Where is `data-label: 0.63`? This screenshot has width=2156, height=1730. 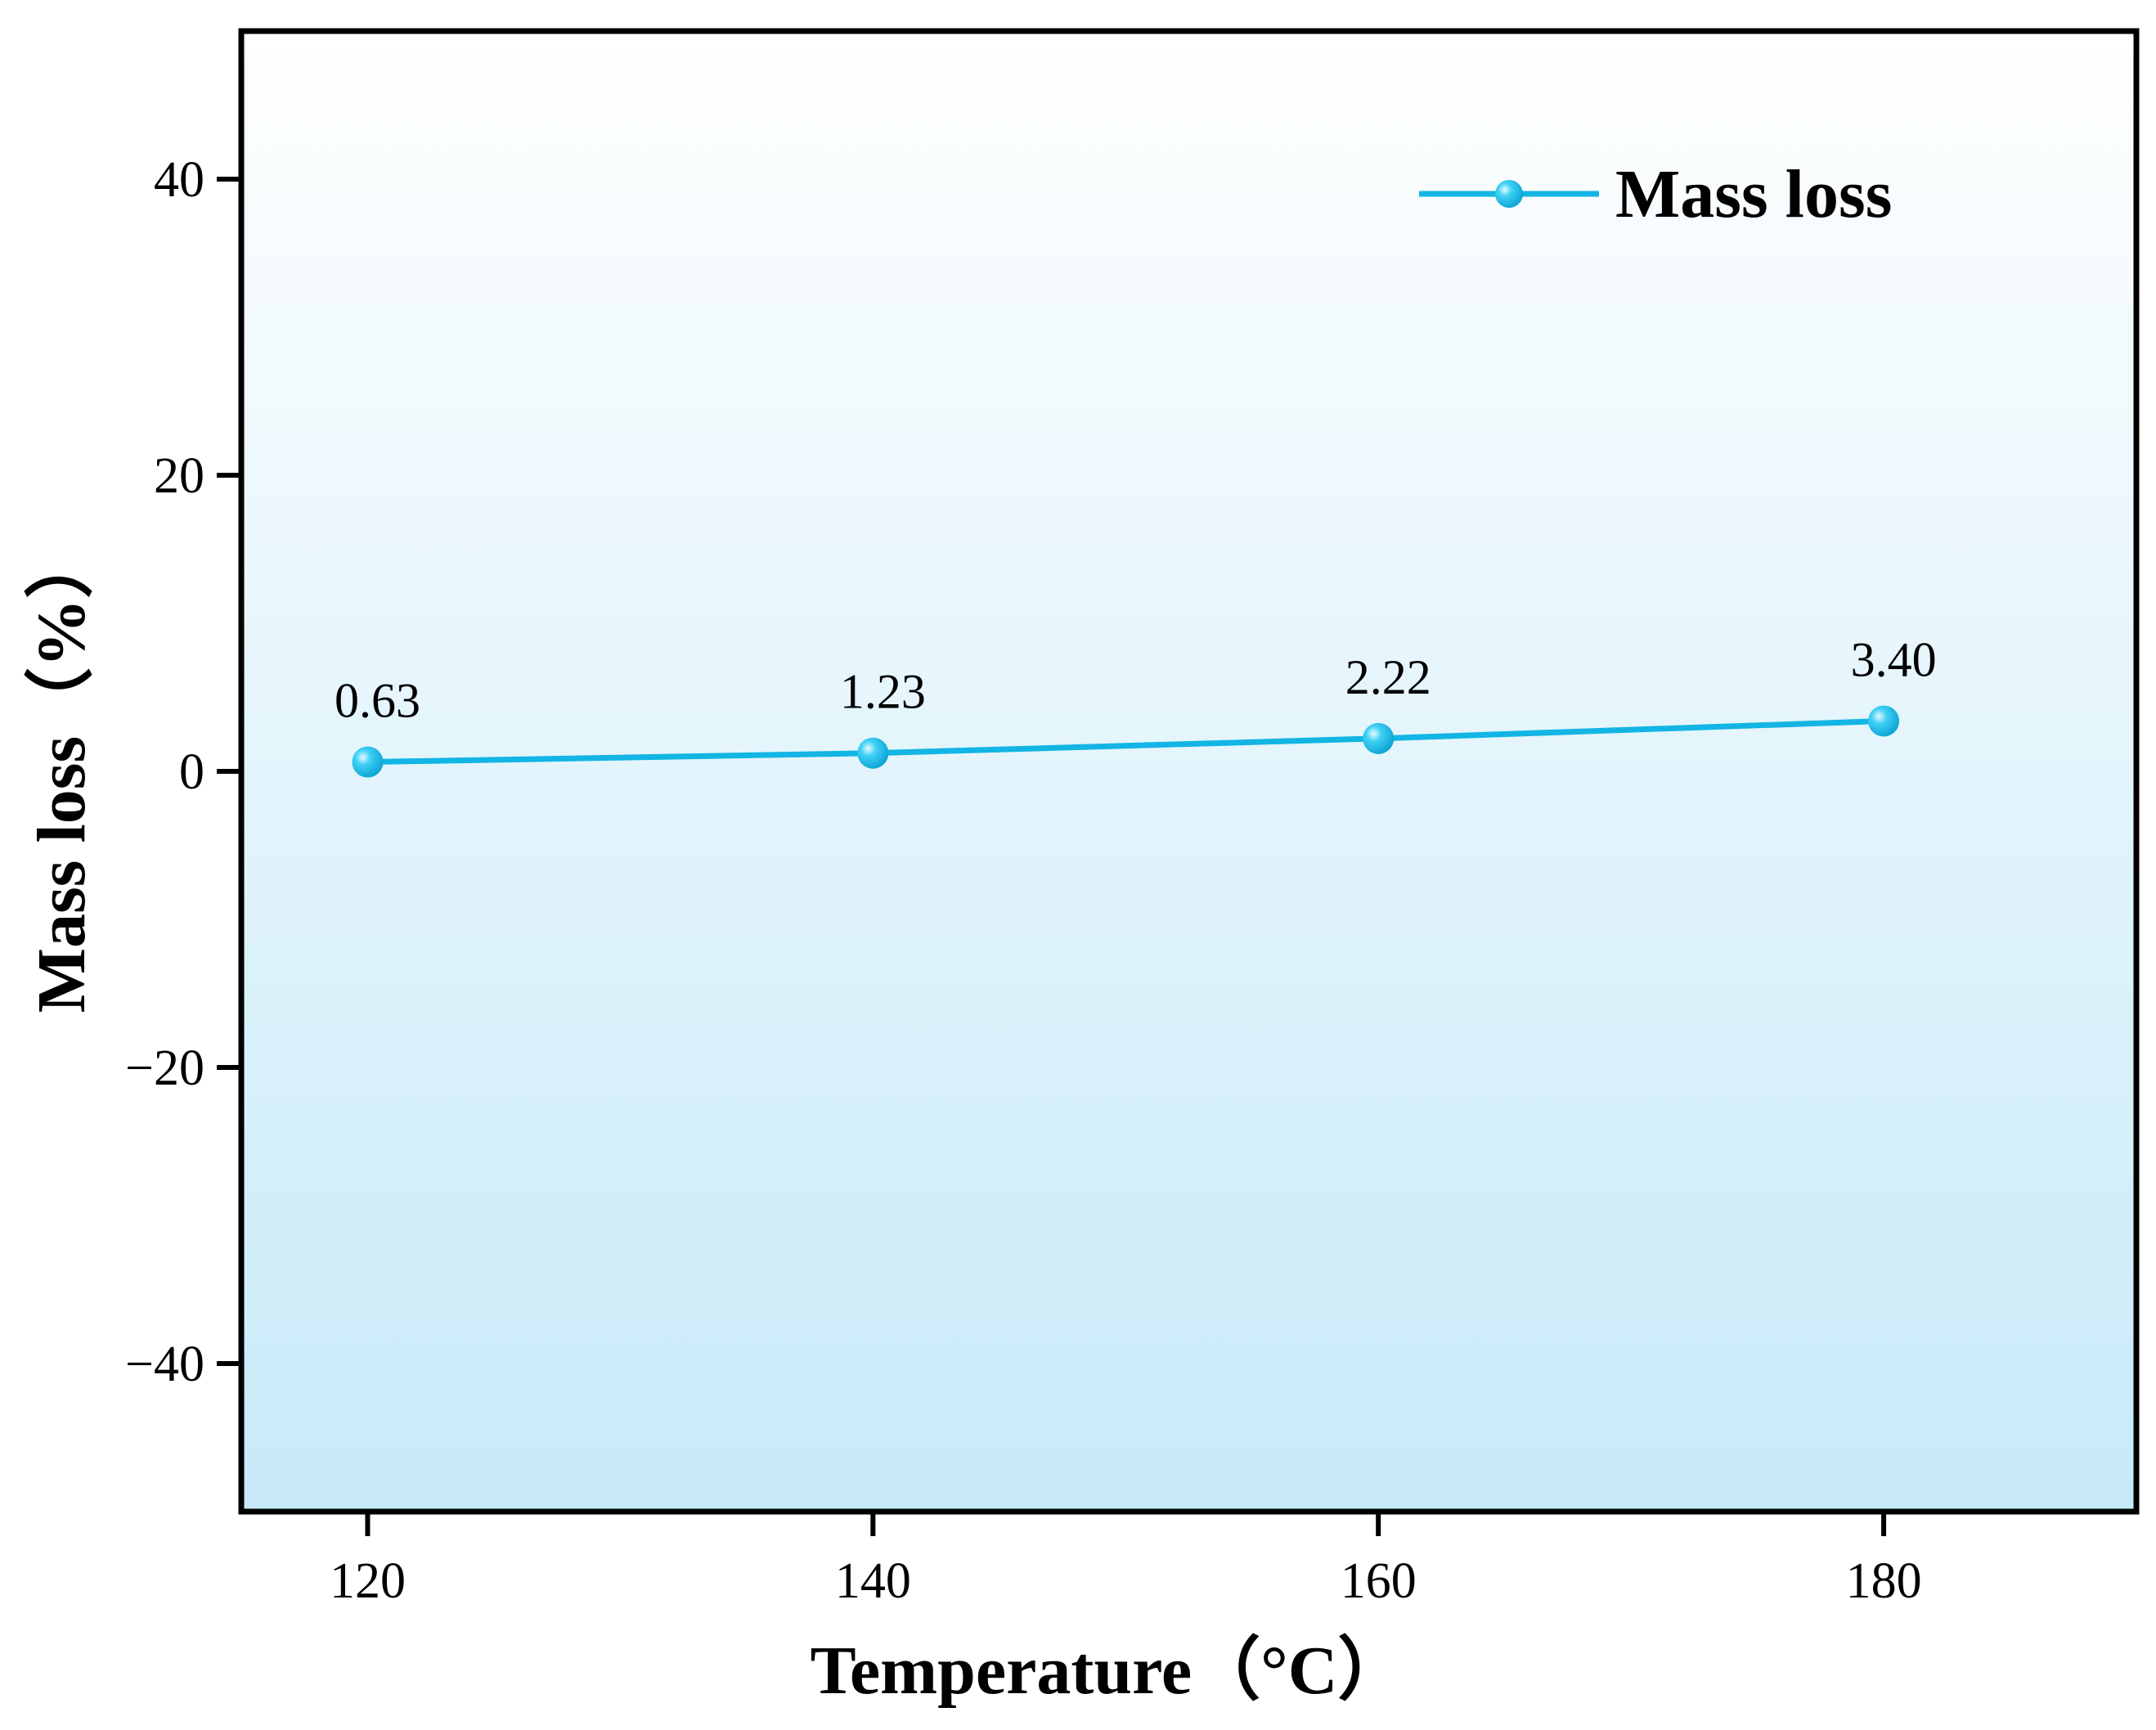 data-label: 0.63 is located at coordinates (378, 701).